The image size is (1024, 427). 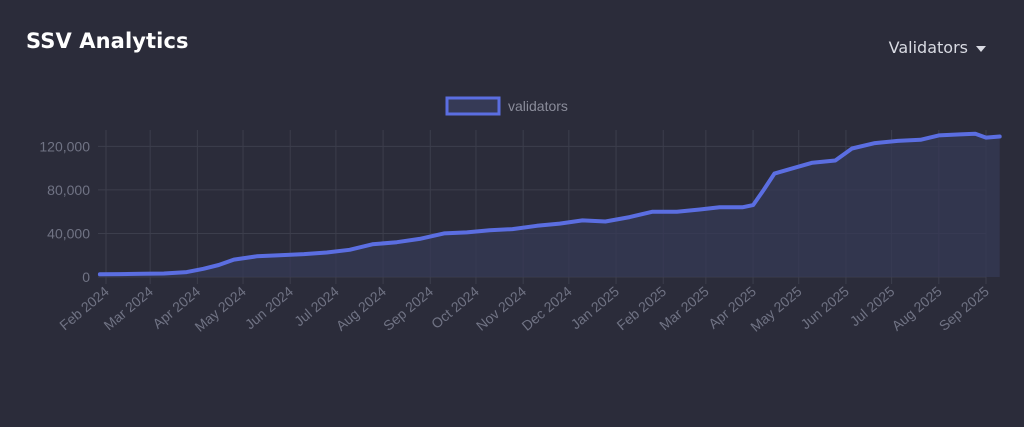 What do you see at coordinates (506, 106) in the screenshot?
I see `chart-legend: validators` at bounding box center [506, 106].